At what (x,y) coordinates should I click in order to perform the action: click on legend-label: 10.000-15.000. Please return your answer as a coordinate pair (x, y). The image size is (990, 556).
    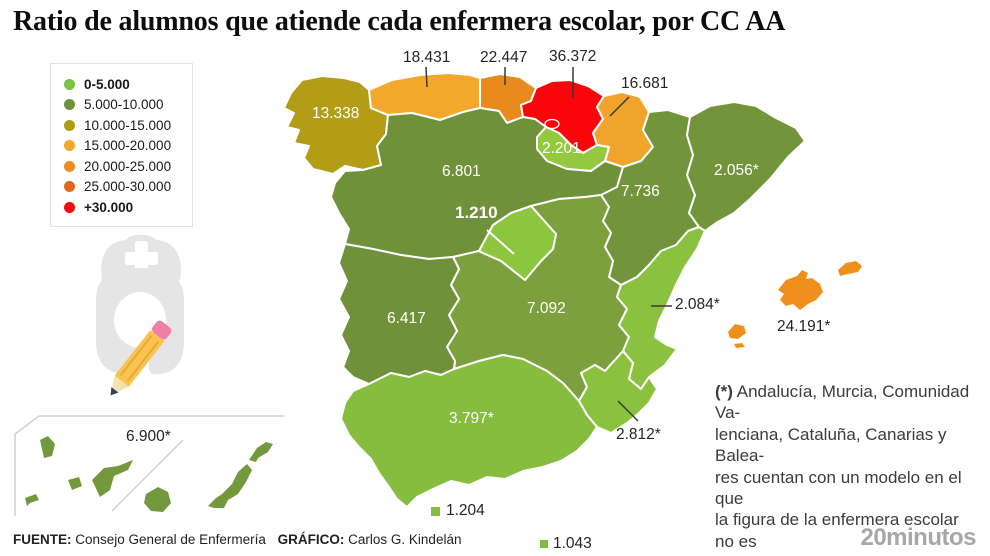
    Looking at the image, I should click on (128, 125).